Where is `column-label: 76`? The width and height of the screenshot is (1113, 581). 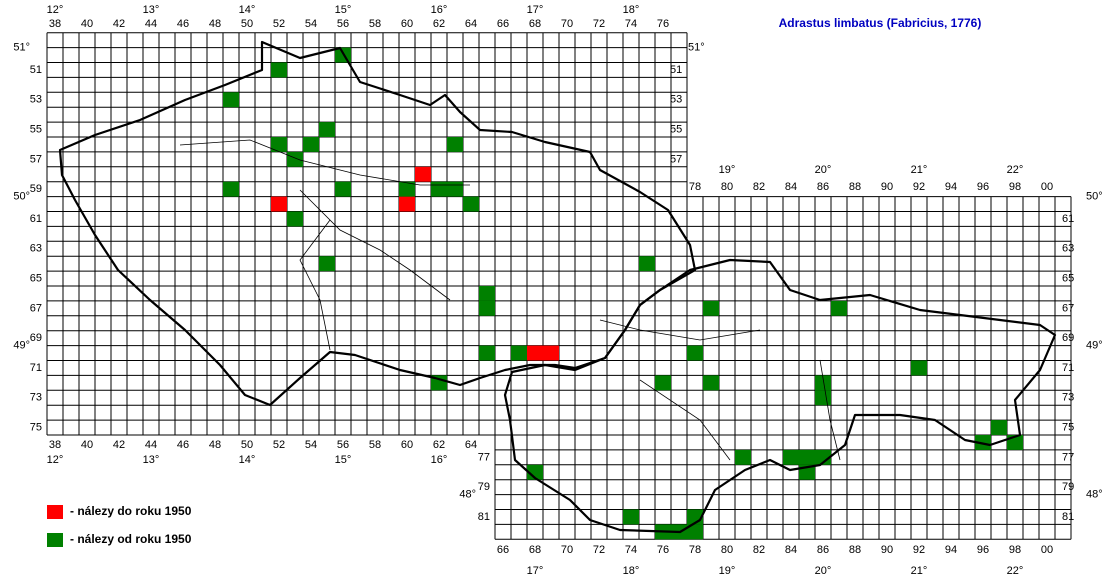
column-label: 76 is located at coordinates (663, 24).